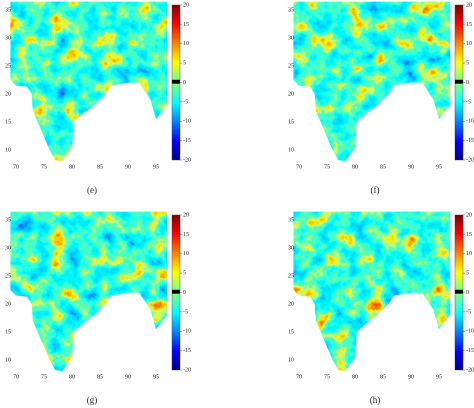  What do you see at coordinates (375, 400) in the screenshot?
I see `panel-caption: (h)` at bounding box center [375, 400].